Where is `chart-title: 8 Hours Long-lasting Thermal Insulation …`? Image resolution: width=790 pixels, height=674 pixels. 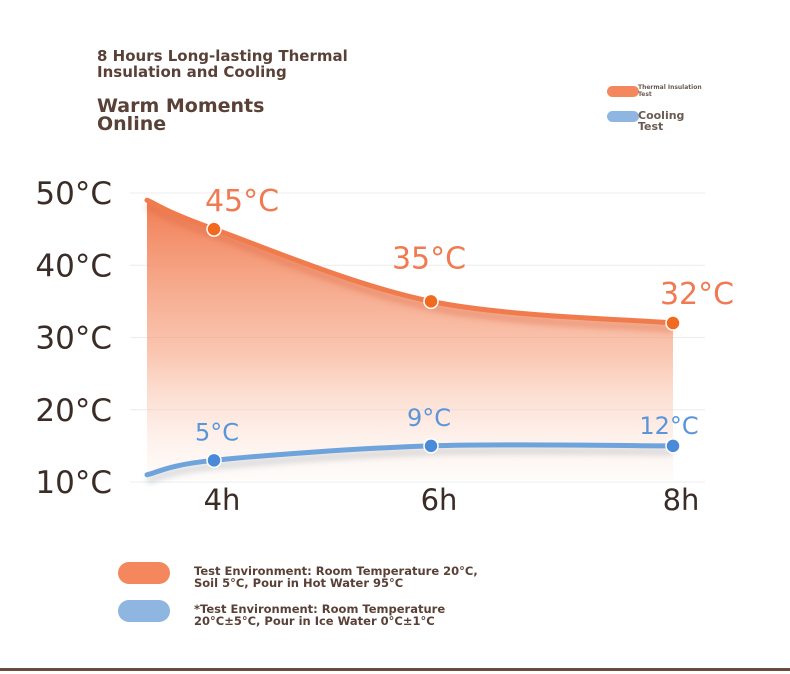 chart-title: 8 Hours Long-lasting Thermal Insulation … is located at coordinates (222, 64).